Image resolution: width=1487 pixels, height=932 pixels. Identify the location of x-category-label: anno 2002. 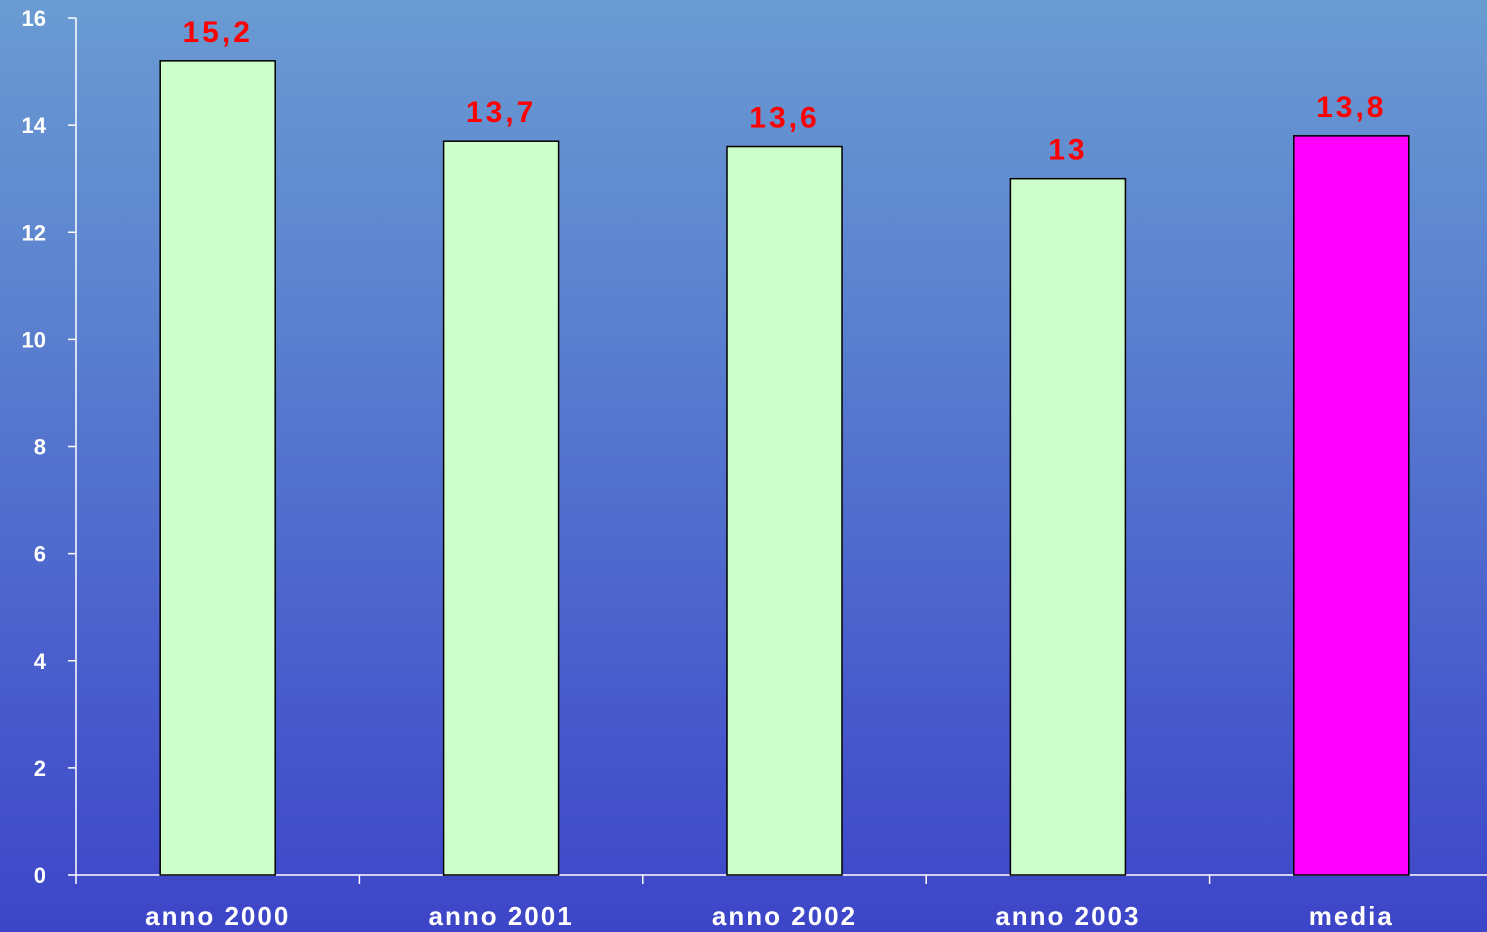
(784, 916).